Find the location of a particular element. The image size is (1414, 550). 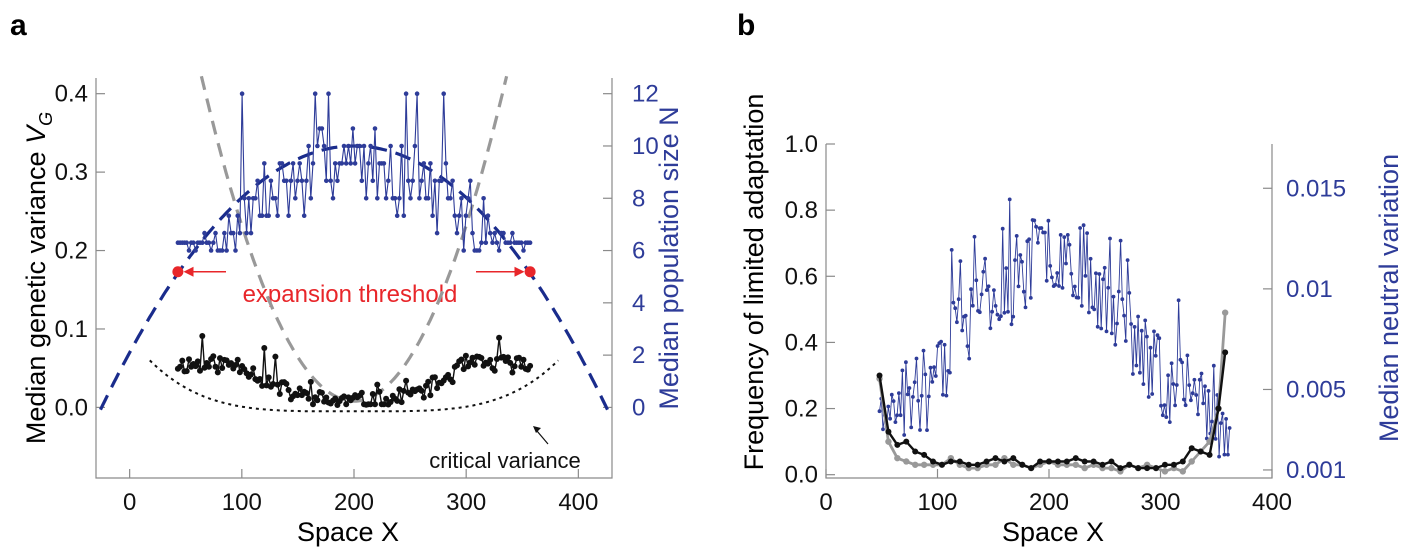

panel-b-ytick-label: 1.0 is located at coordinates (801, 144).